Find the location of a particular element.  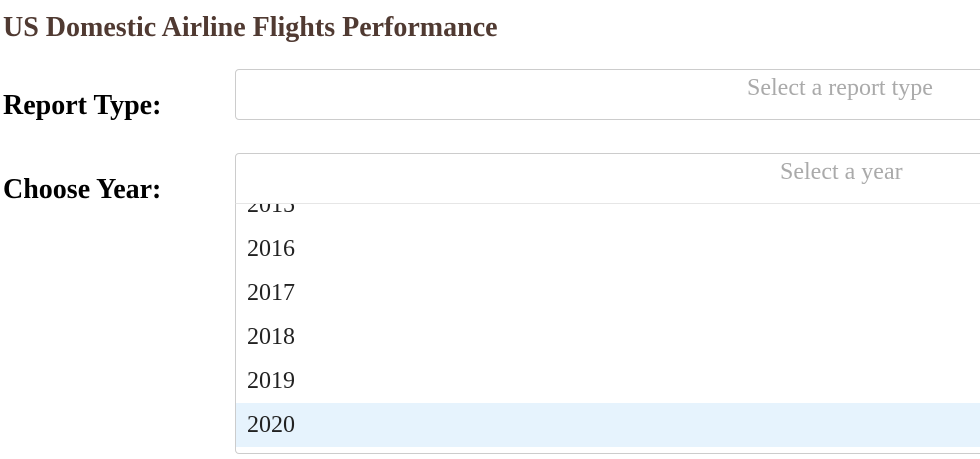

choose-year-label: Choose Year: is located at coordinates (82, 189).